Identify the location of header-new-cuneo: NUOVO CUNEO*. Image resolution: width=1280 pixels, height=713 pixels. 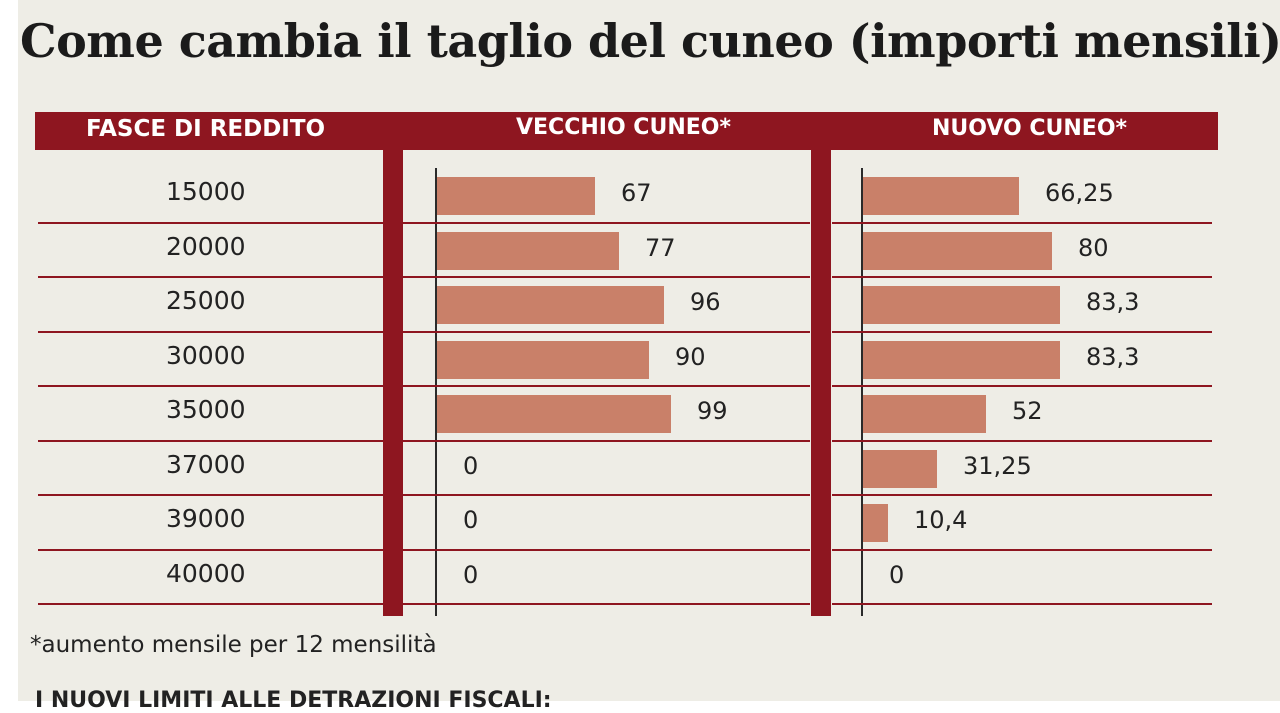
(1030, 128).